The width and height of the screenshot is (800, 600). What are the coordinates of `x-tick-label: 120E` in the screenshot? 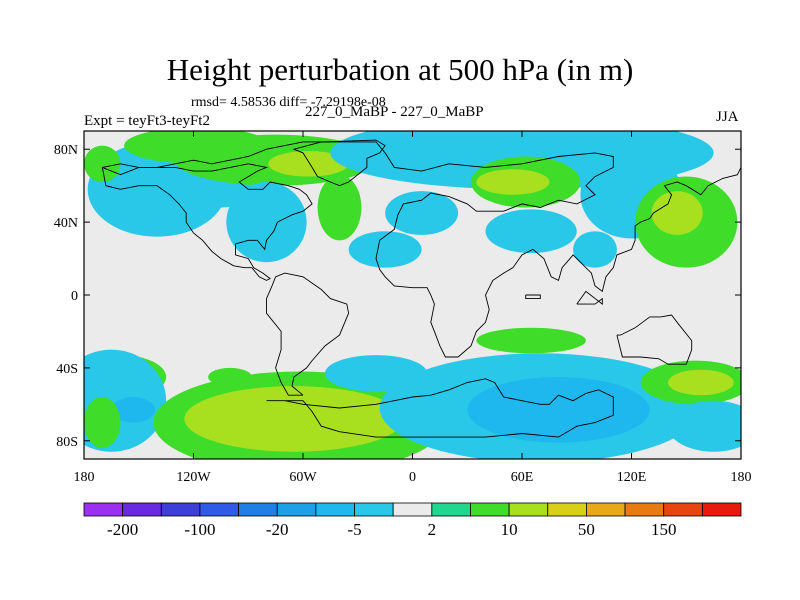 It's located at (632, 477).